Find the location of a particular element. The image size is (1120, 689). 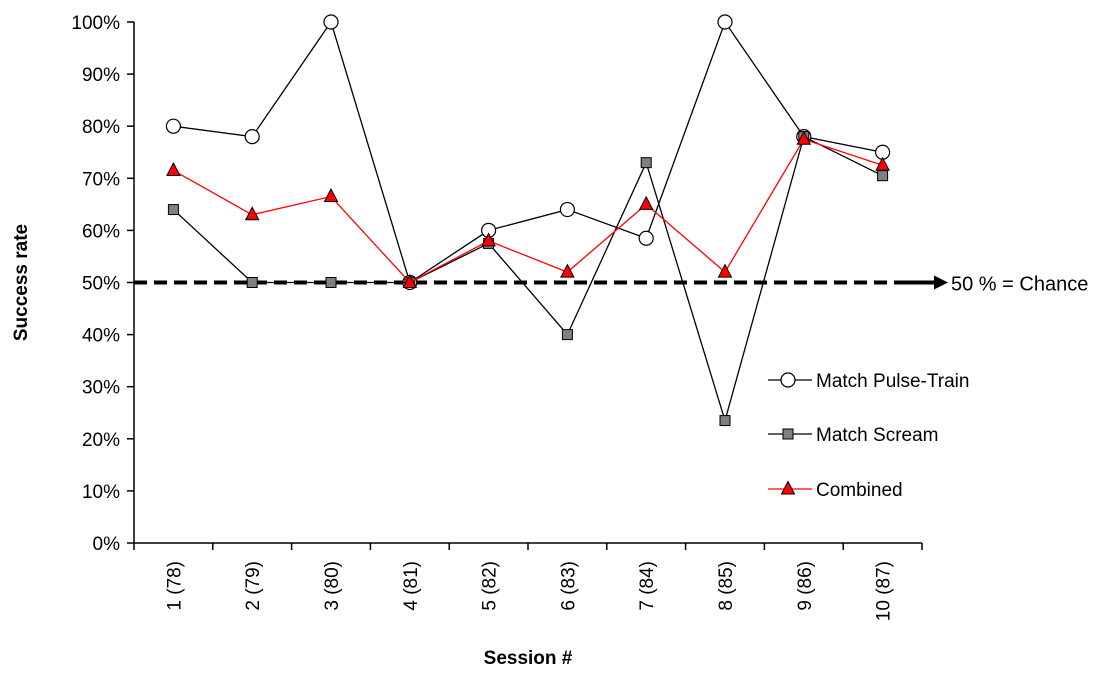

x-tick-label: 9 (86) is located at coordinates (805, 586).